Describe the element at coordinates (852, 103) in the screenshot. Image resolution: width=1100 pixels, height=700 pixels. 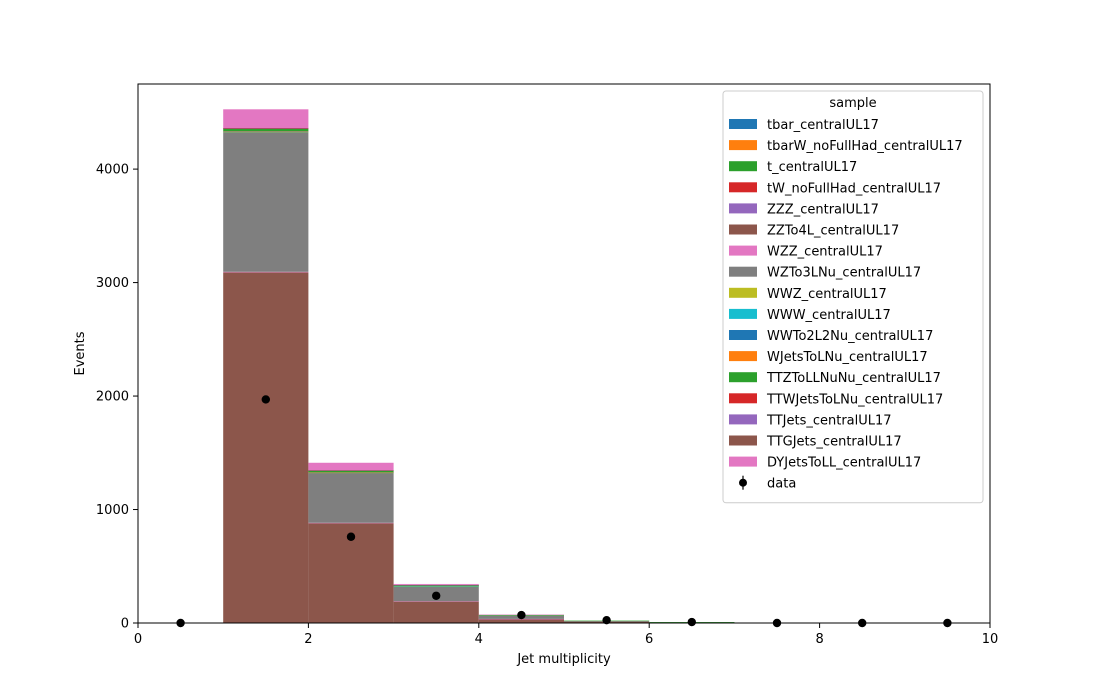
I see `legend-title: sample` at that location.